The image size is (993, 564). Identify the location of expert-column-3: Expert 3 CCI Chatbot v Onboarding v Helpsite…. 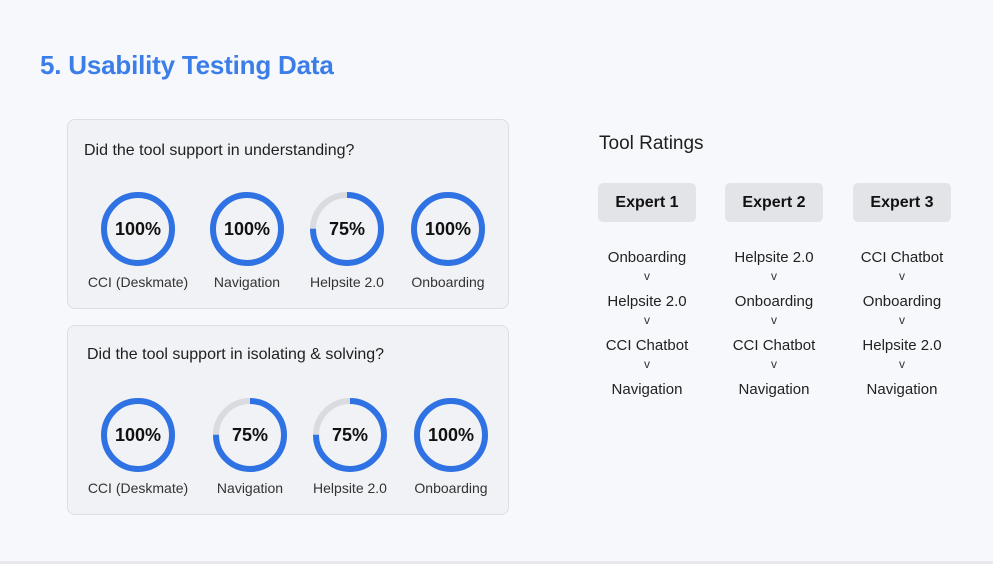
(902, 291).